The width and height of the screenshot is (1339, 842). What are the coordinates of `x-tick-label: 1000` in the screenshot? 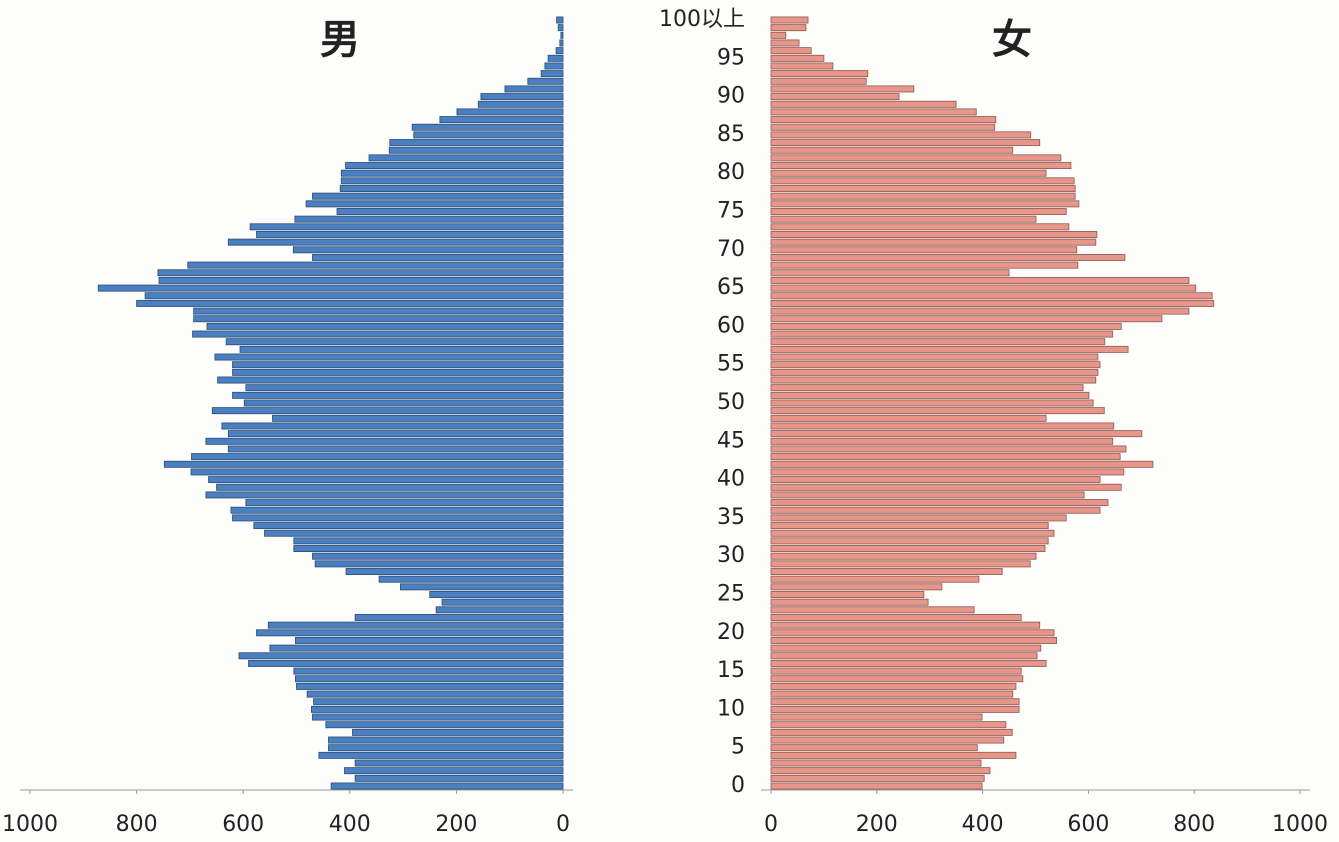 It's located at (1300, 824).